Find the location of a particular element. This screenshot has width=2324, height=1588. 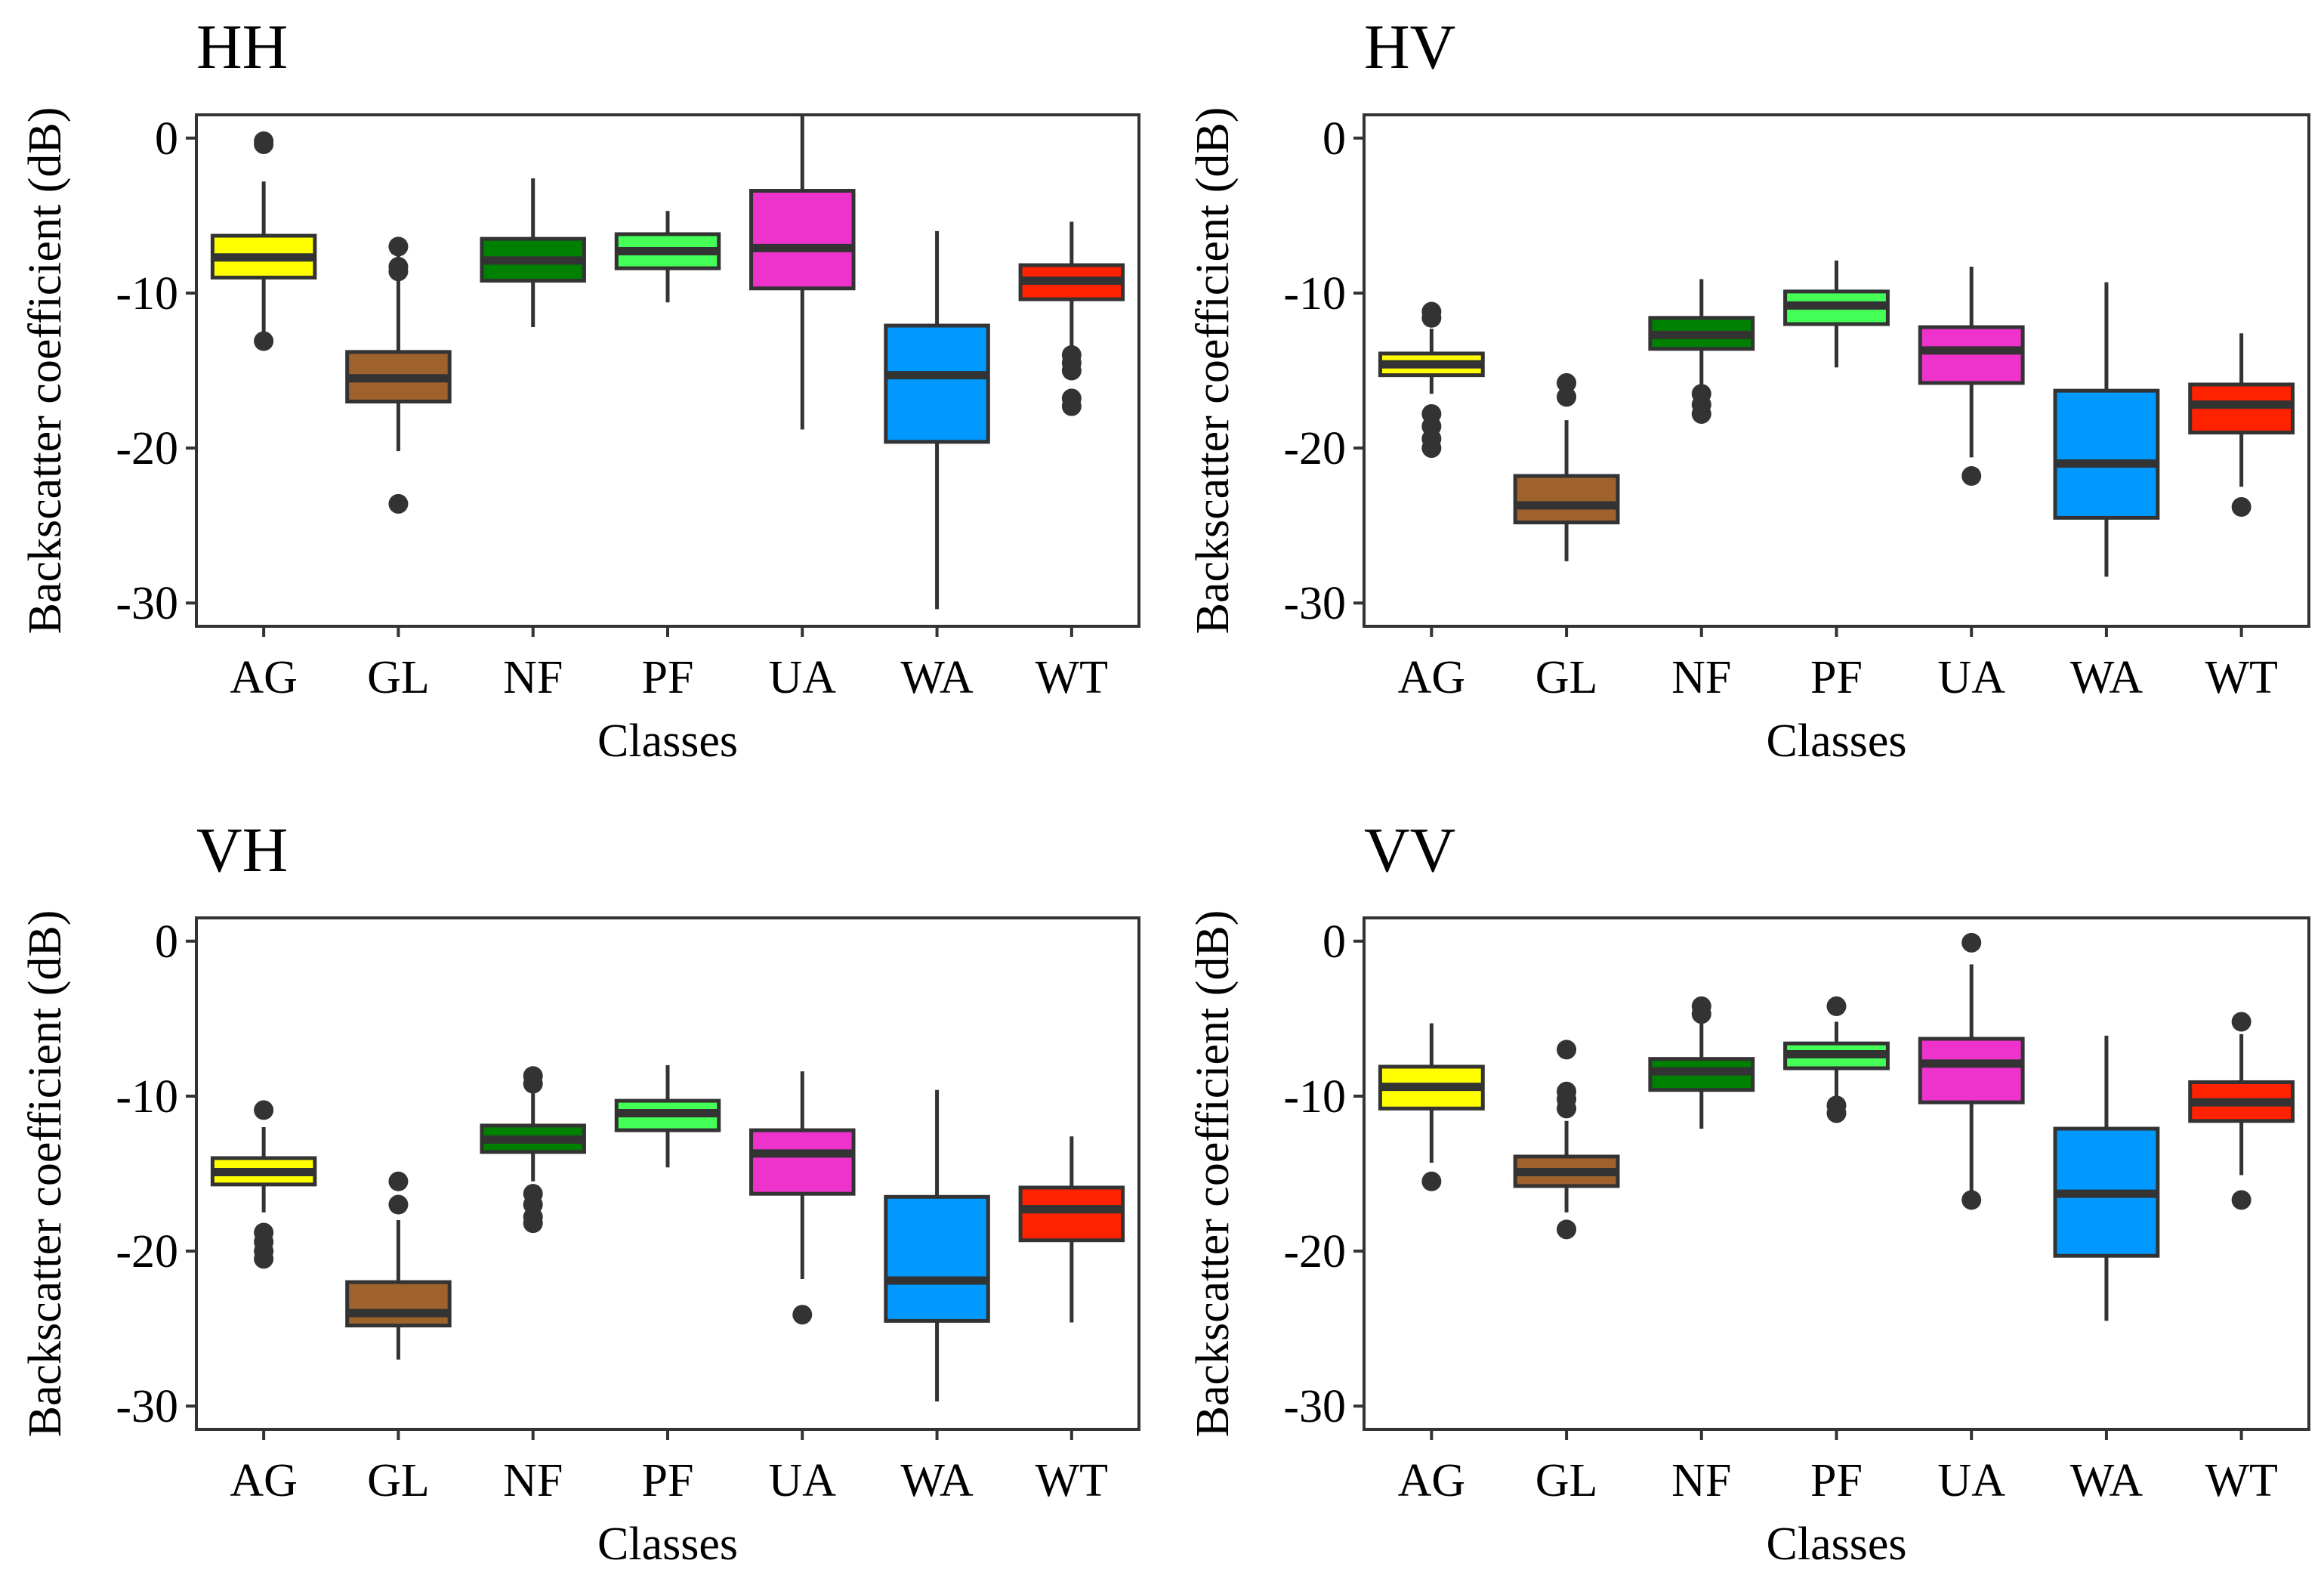

panel-border is located at coordinates (1837, 1173).